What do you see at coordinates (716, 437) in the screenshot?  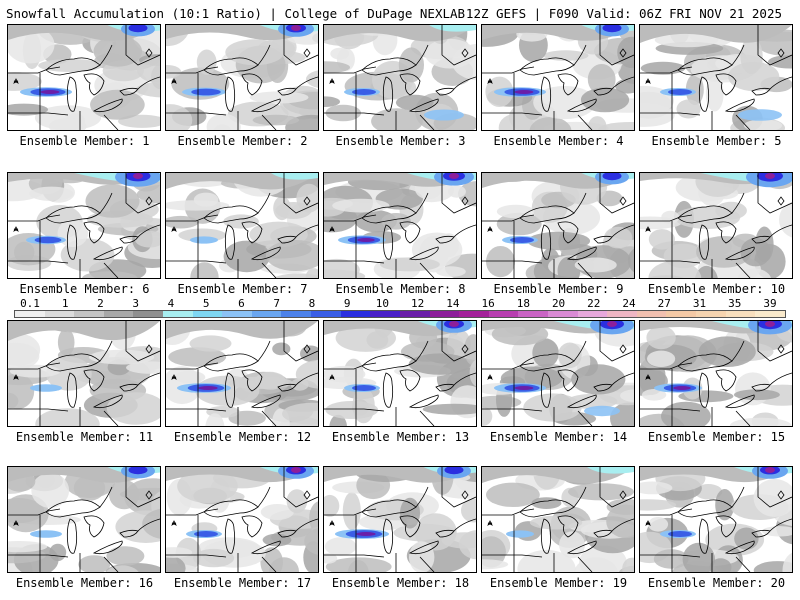 I see `ensemble-member-label: Ensemble Member: 15` at bounding box center [716, 437].